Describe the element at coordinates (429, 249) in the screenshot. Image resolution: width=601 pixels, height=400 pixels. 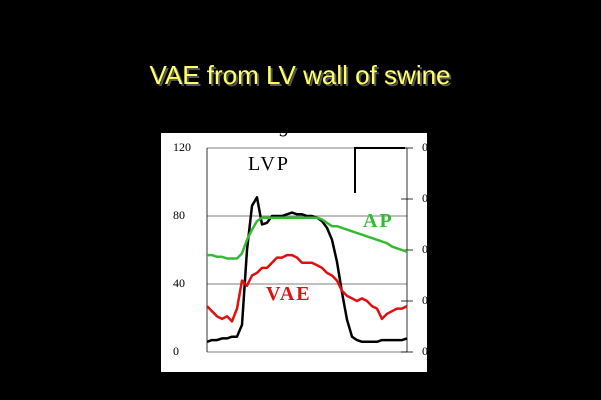
I see `y2-tick-label: 0.4` at that location.